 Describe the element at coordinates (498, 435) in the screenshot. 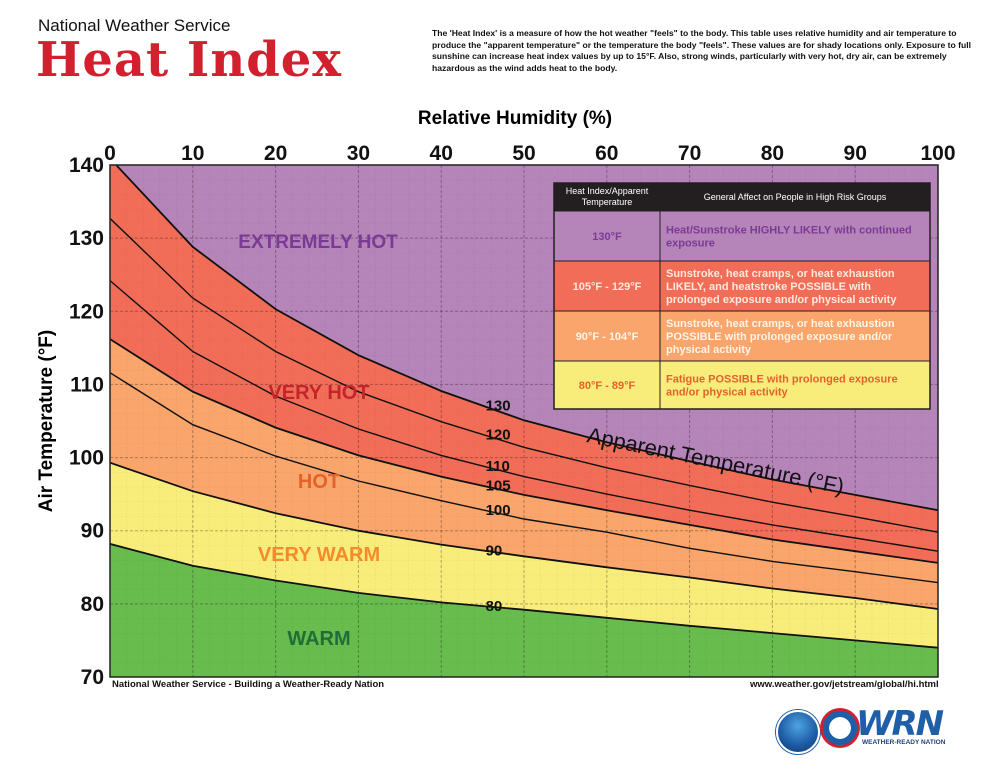

I see `curve-label-120: 120` at that location.